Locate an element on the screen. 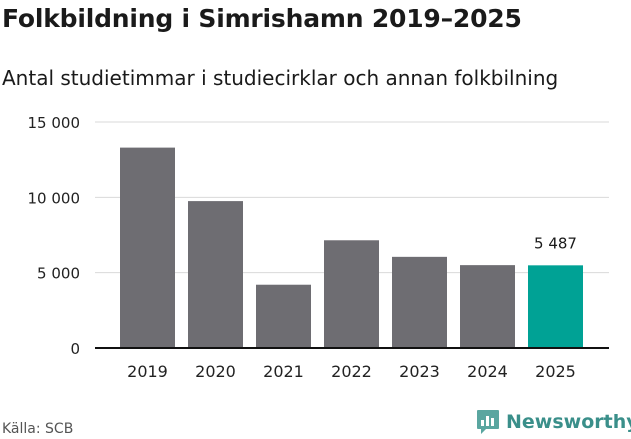  bar-2025 is located at coordinates (555, 306).